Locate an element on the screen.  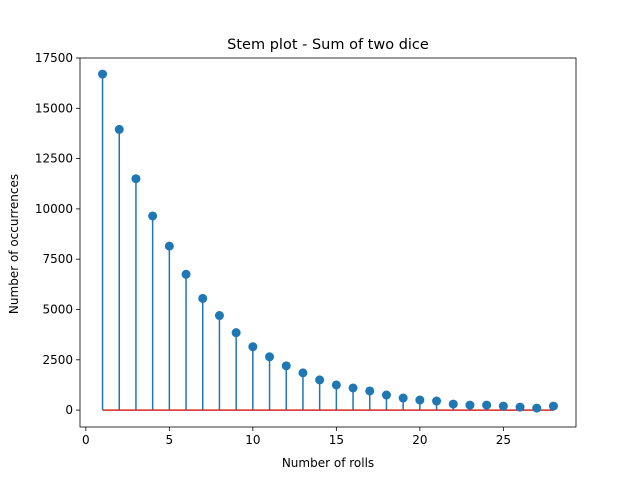
y-tick-label: 5000 is located at coordinates (57, 309).